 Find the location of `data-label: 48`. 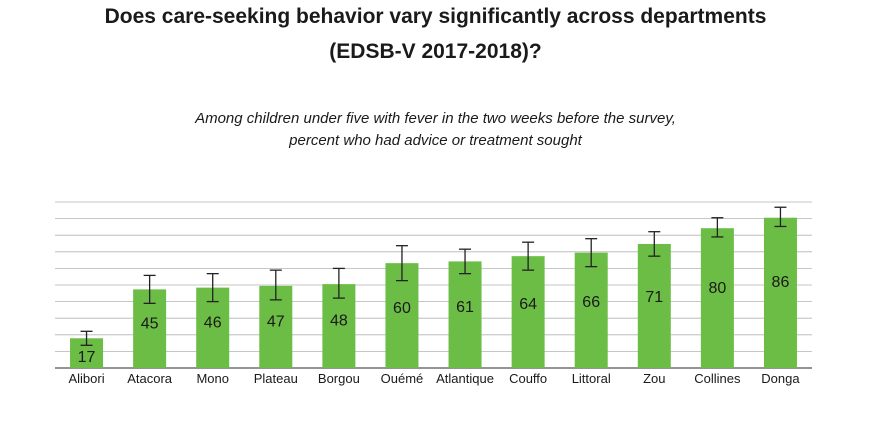

data-label: 48 is located at coordinates (339, 320).